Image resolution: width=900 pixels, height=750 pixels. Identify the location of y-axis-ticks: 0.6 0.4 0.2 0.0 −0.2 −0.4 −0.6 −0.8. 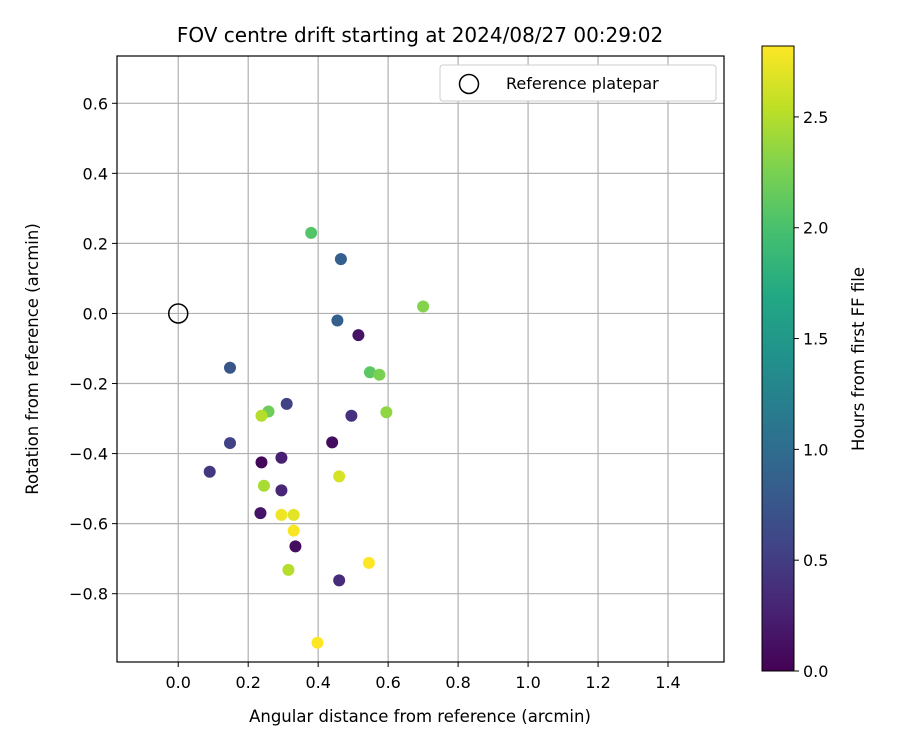
(93, 349).